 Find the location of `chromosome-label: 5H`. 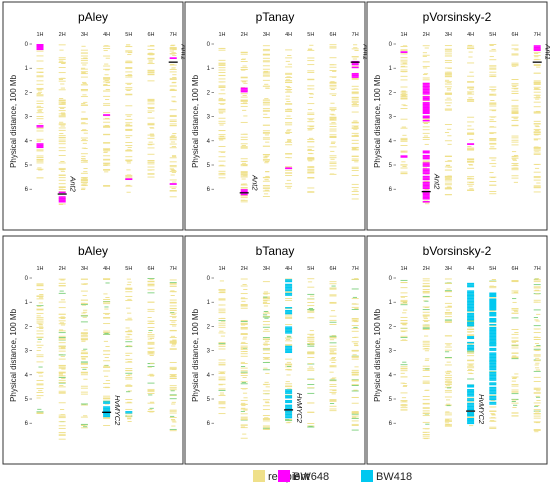

chromosome-label: 5H is located at coordinates (128, 269).